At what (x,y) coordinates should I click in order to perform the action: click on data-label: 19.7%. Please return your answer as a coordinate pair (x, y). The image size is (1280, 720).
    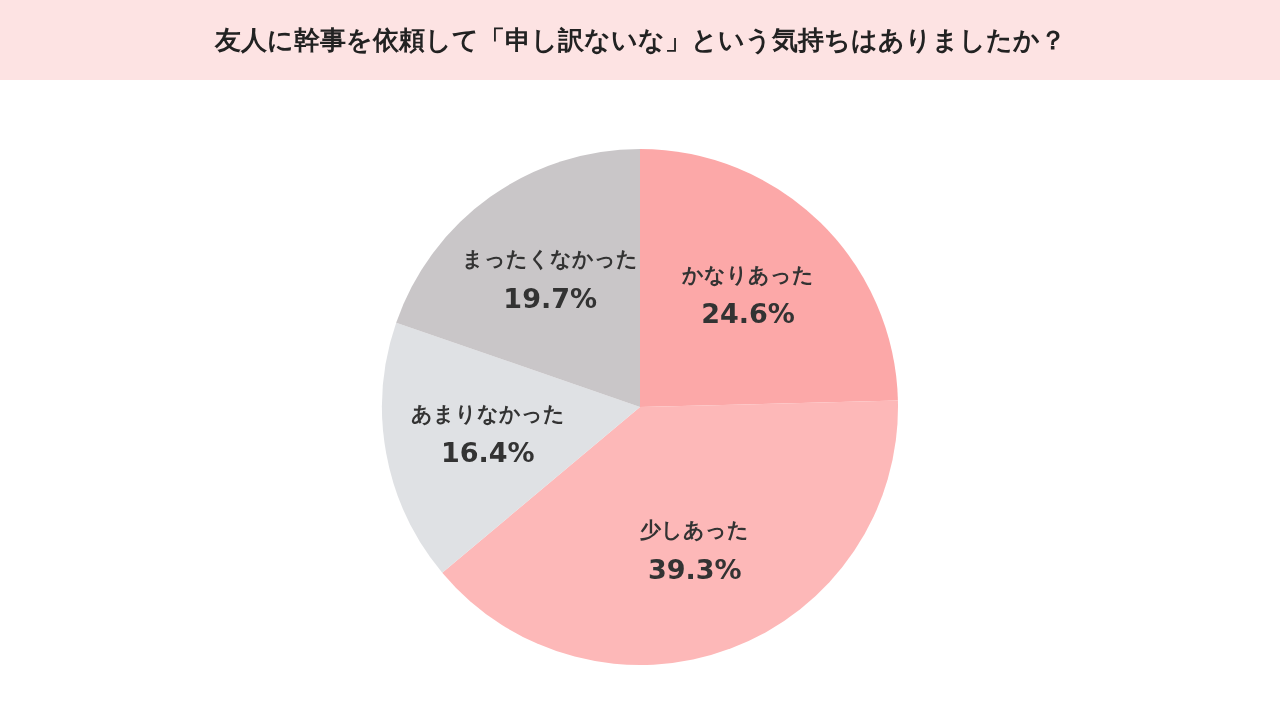
    Looking at the image, I should click on (550, 298).